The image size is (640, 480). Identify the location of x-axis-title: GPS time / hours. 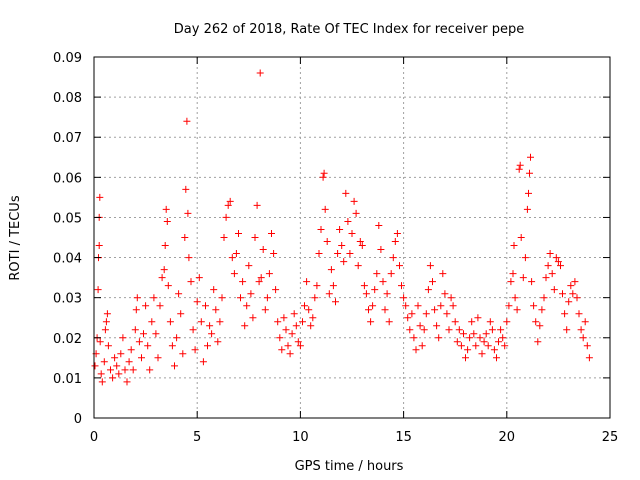
(349, 466).